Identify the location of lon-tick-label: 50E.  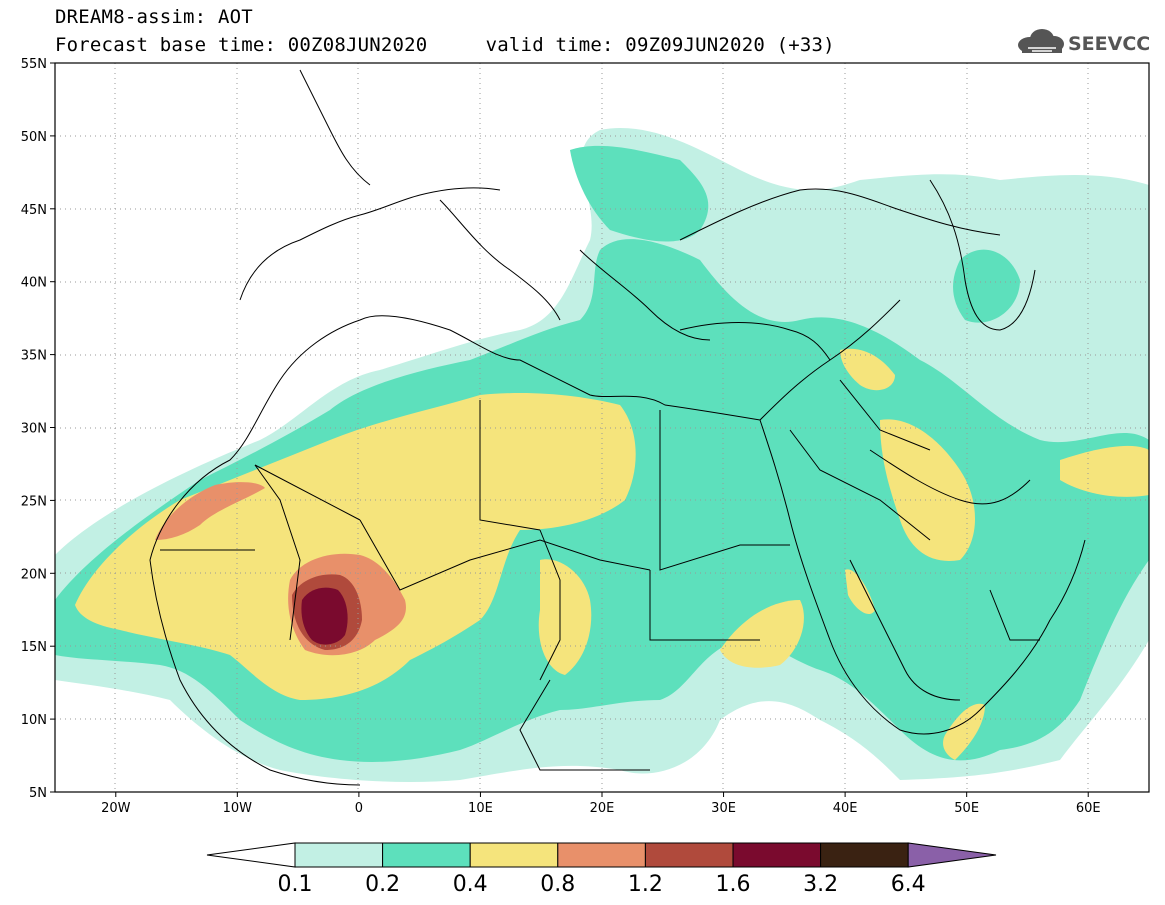
(966, 808).